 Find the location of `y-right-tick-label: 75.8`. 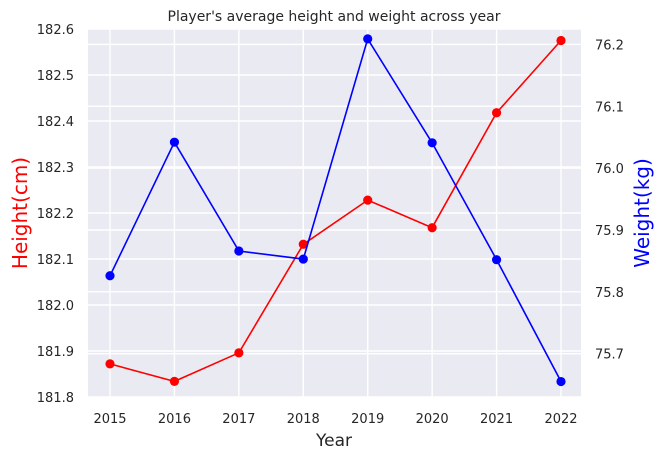

y-right-tick-label: 75.8 is located at coordinates (609, 293).